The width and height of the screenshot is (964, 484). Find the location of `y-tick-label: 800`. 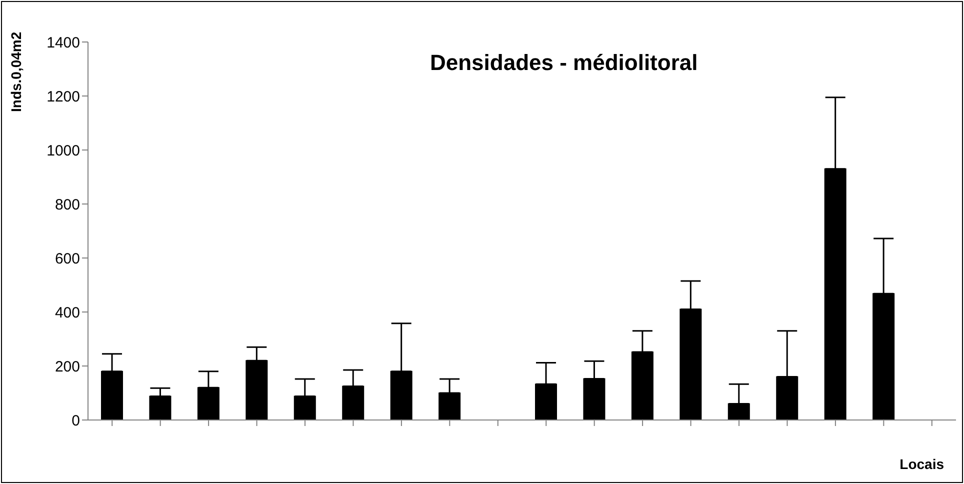

y-tick-label: 800 is located at coordinates (67, 205).